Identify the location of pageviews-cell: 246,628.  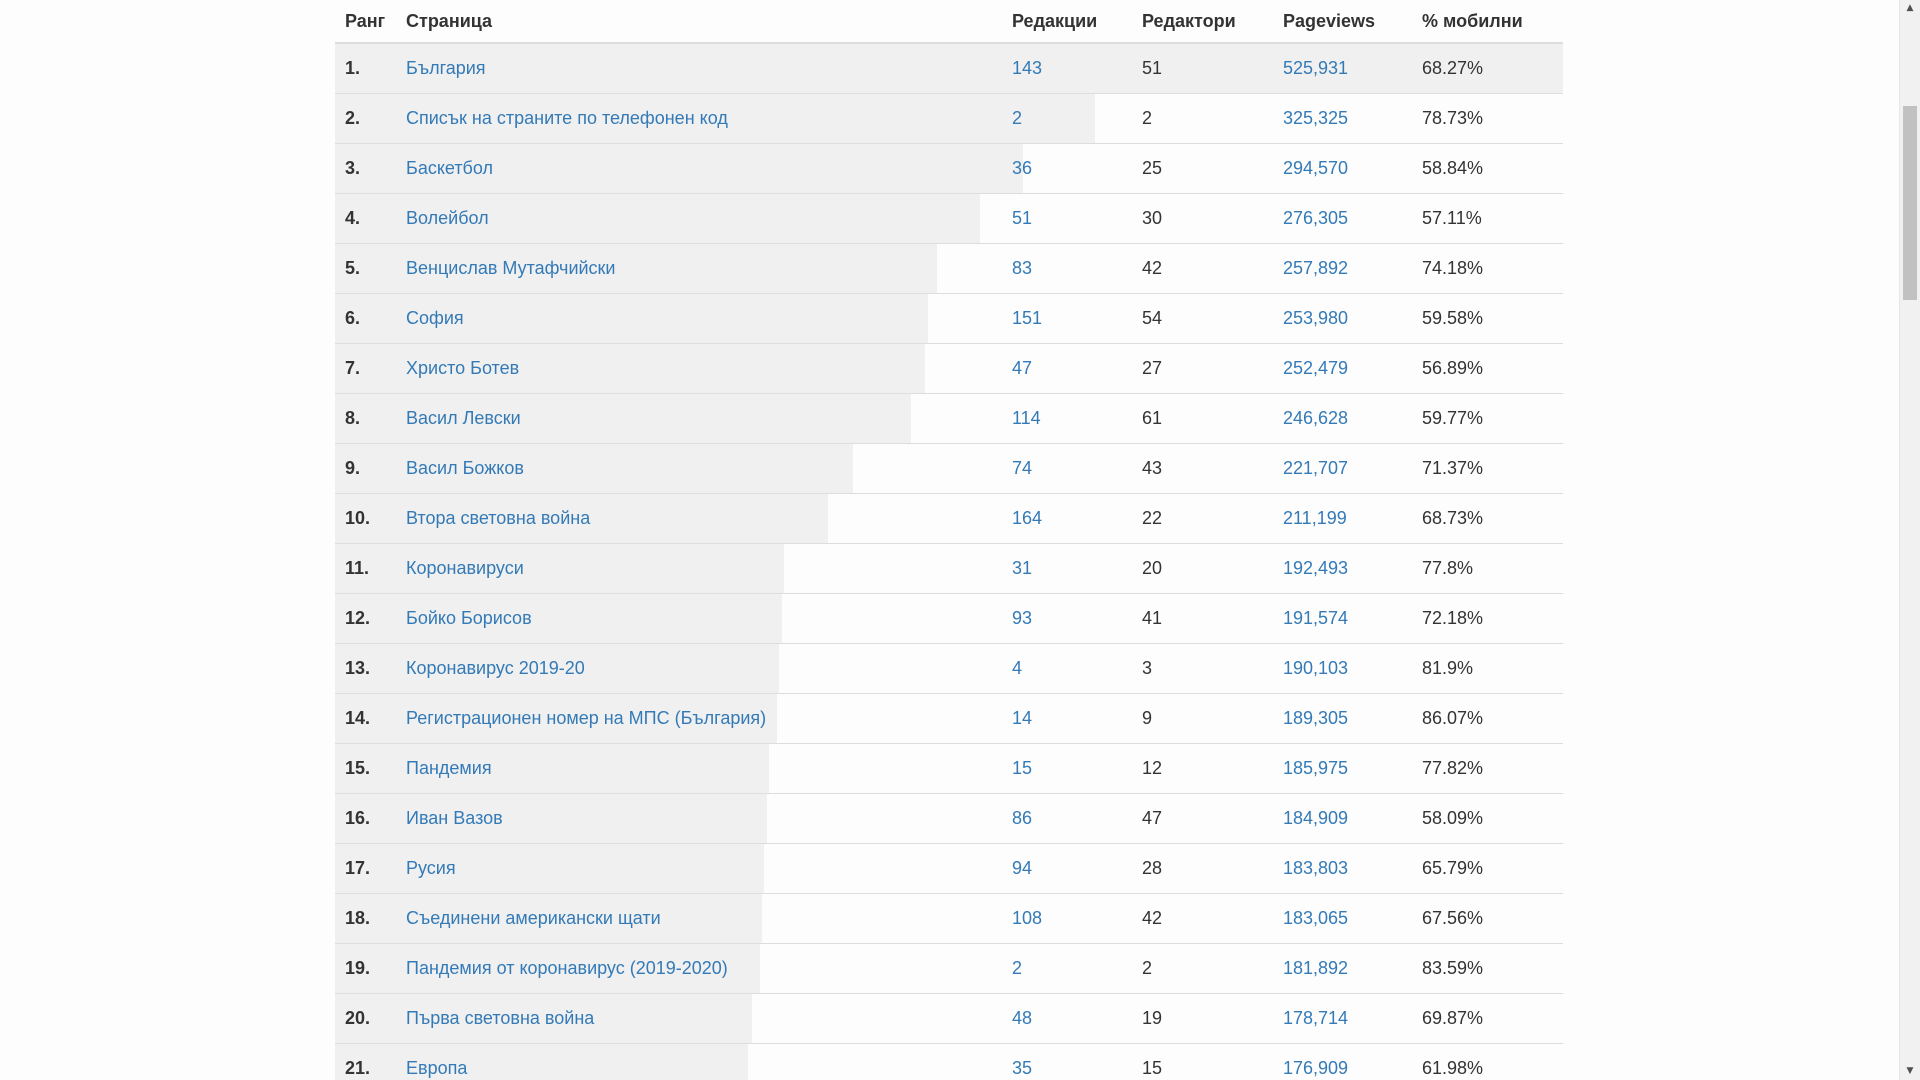
(1342, 417).